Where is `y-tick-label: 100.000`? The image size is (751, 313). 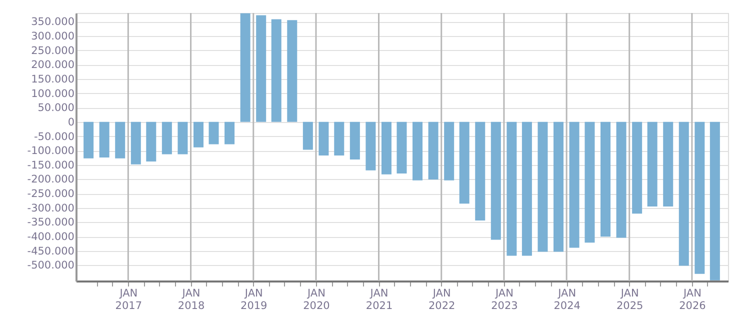 y-tick-label: 100.000 is located at coordinates (52, 94).